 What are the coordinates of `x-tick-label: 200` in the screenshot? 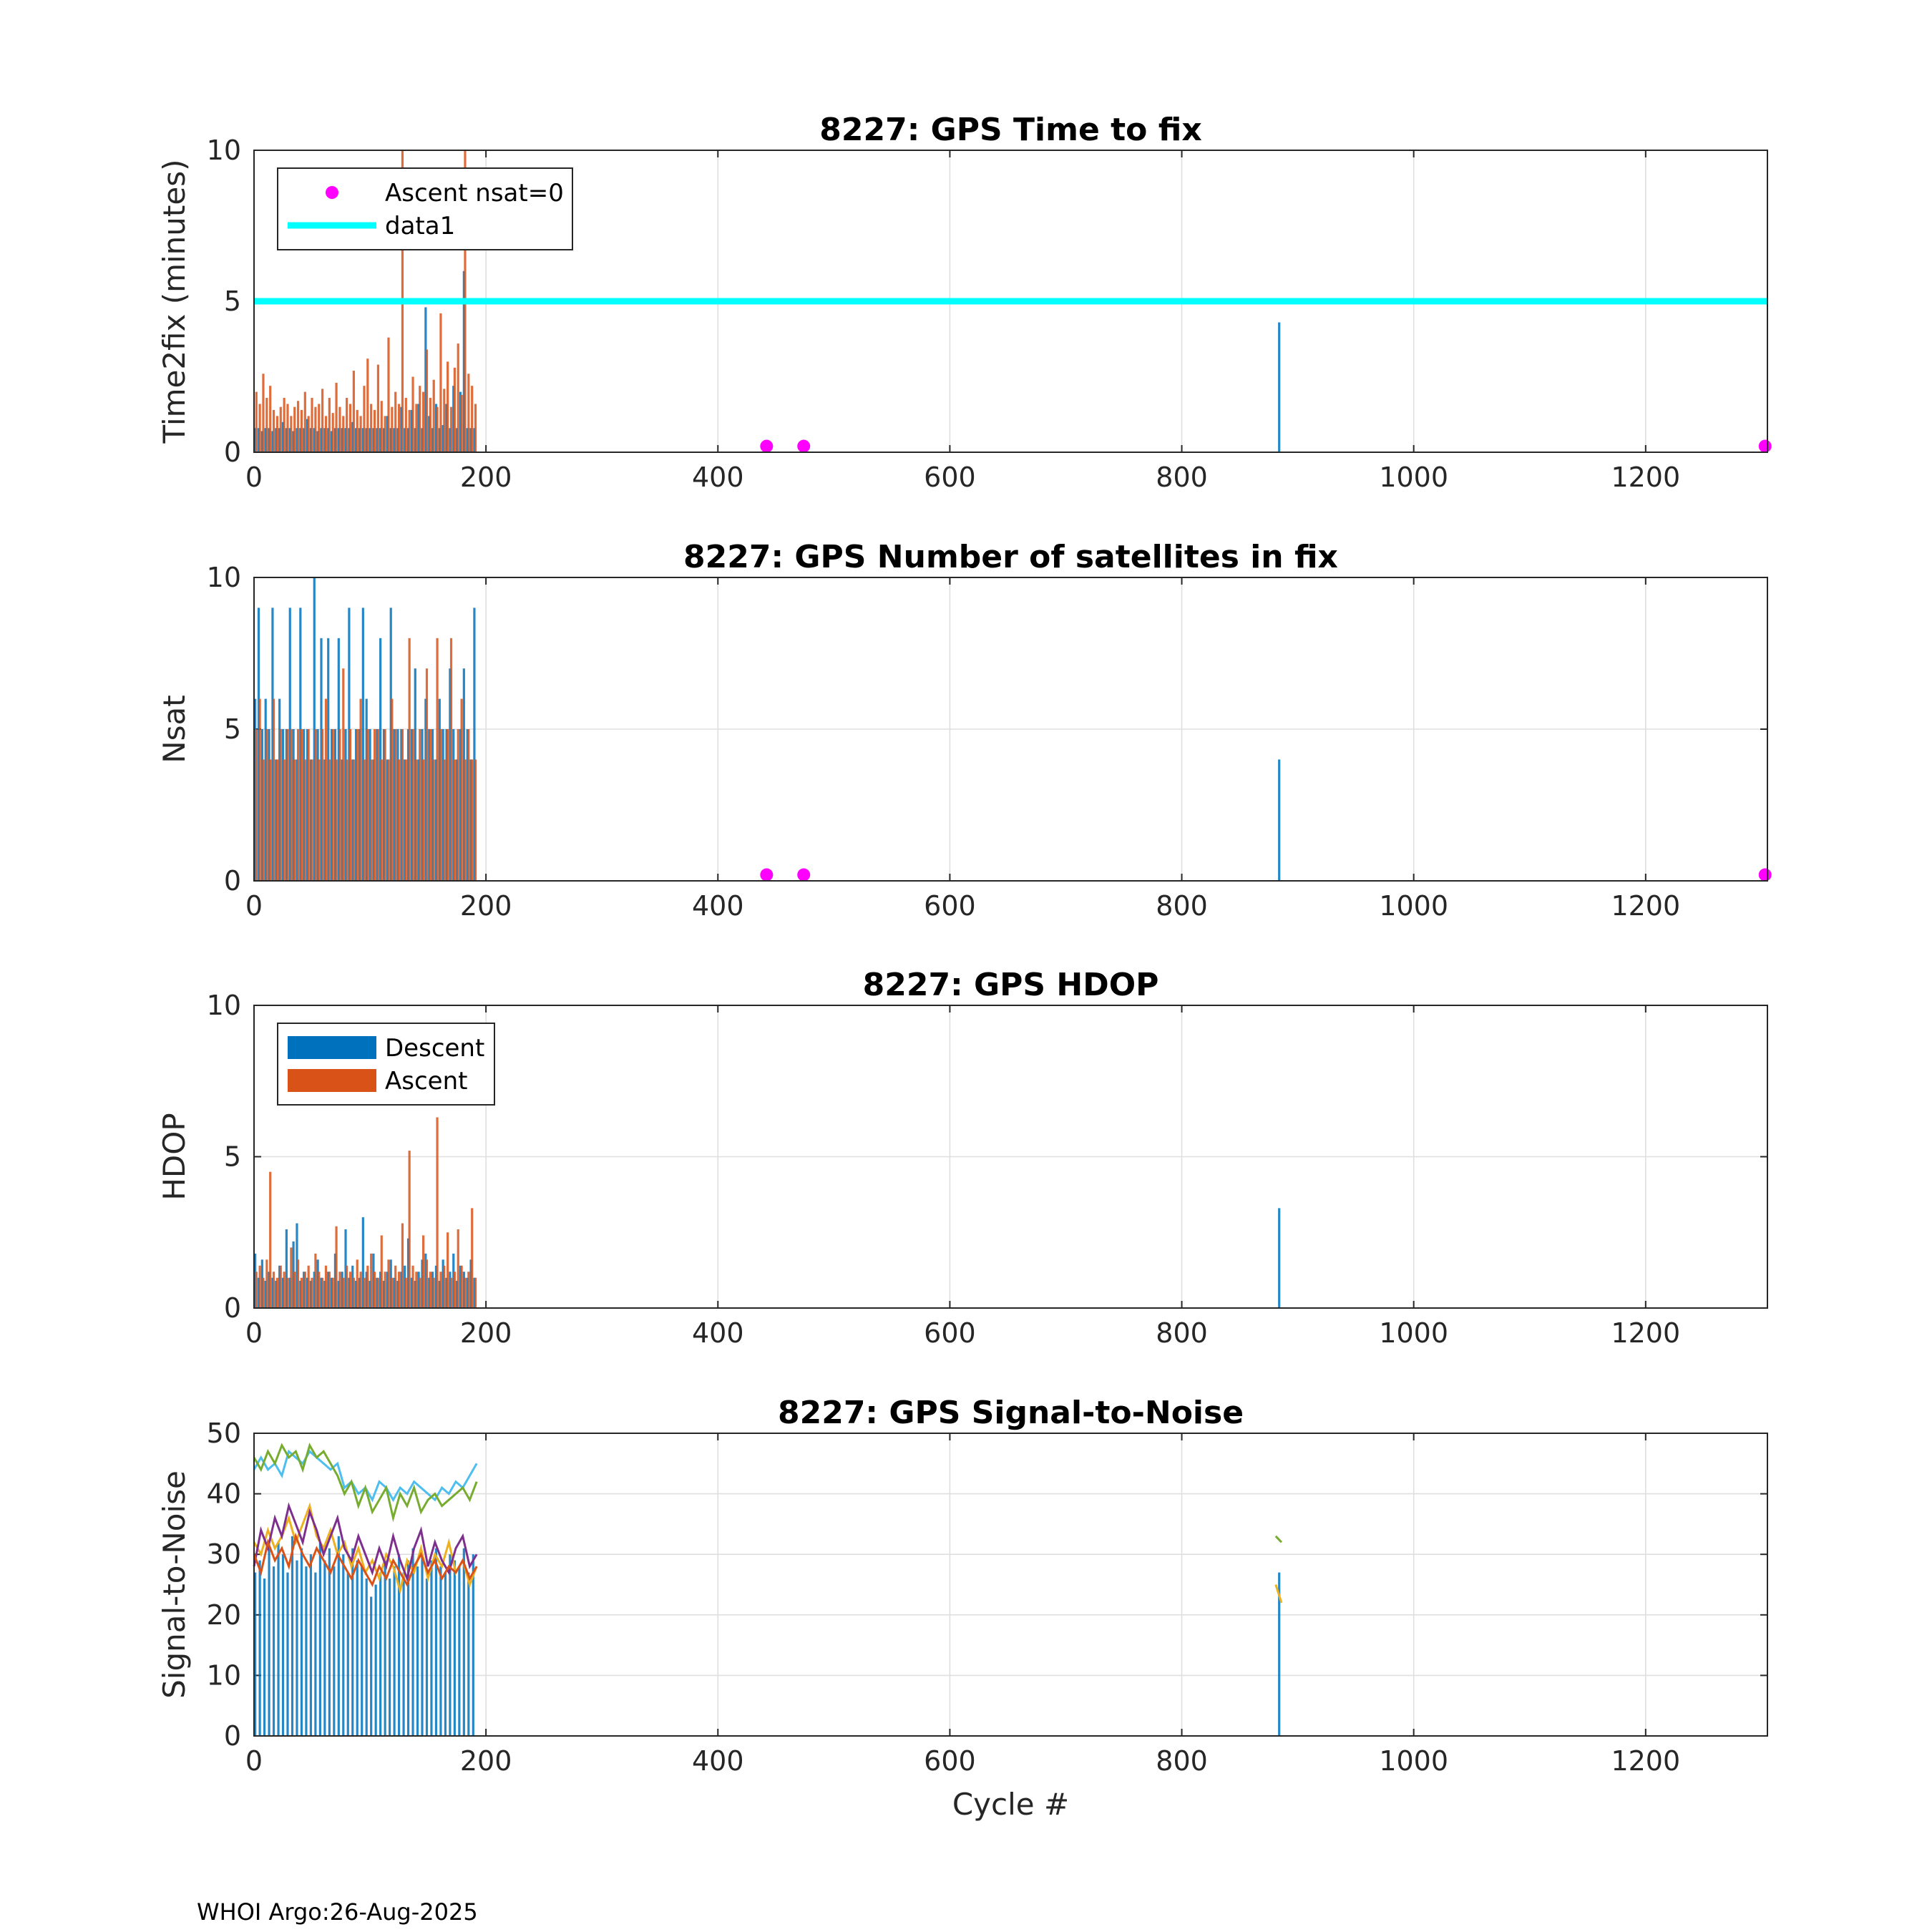 It's located at (486, 1761).